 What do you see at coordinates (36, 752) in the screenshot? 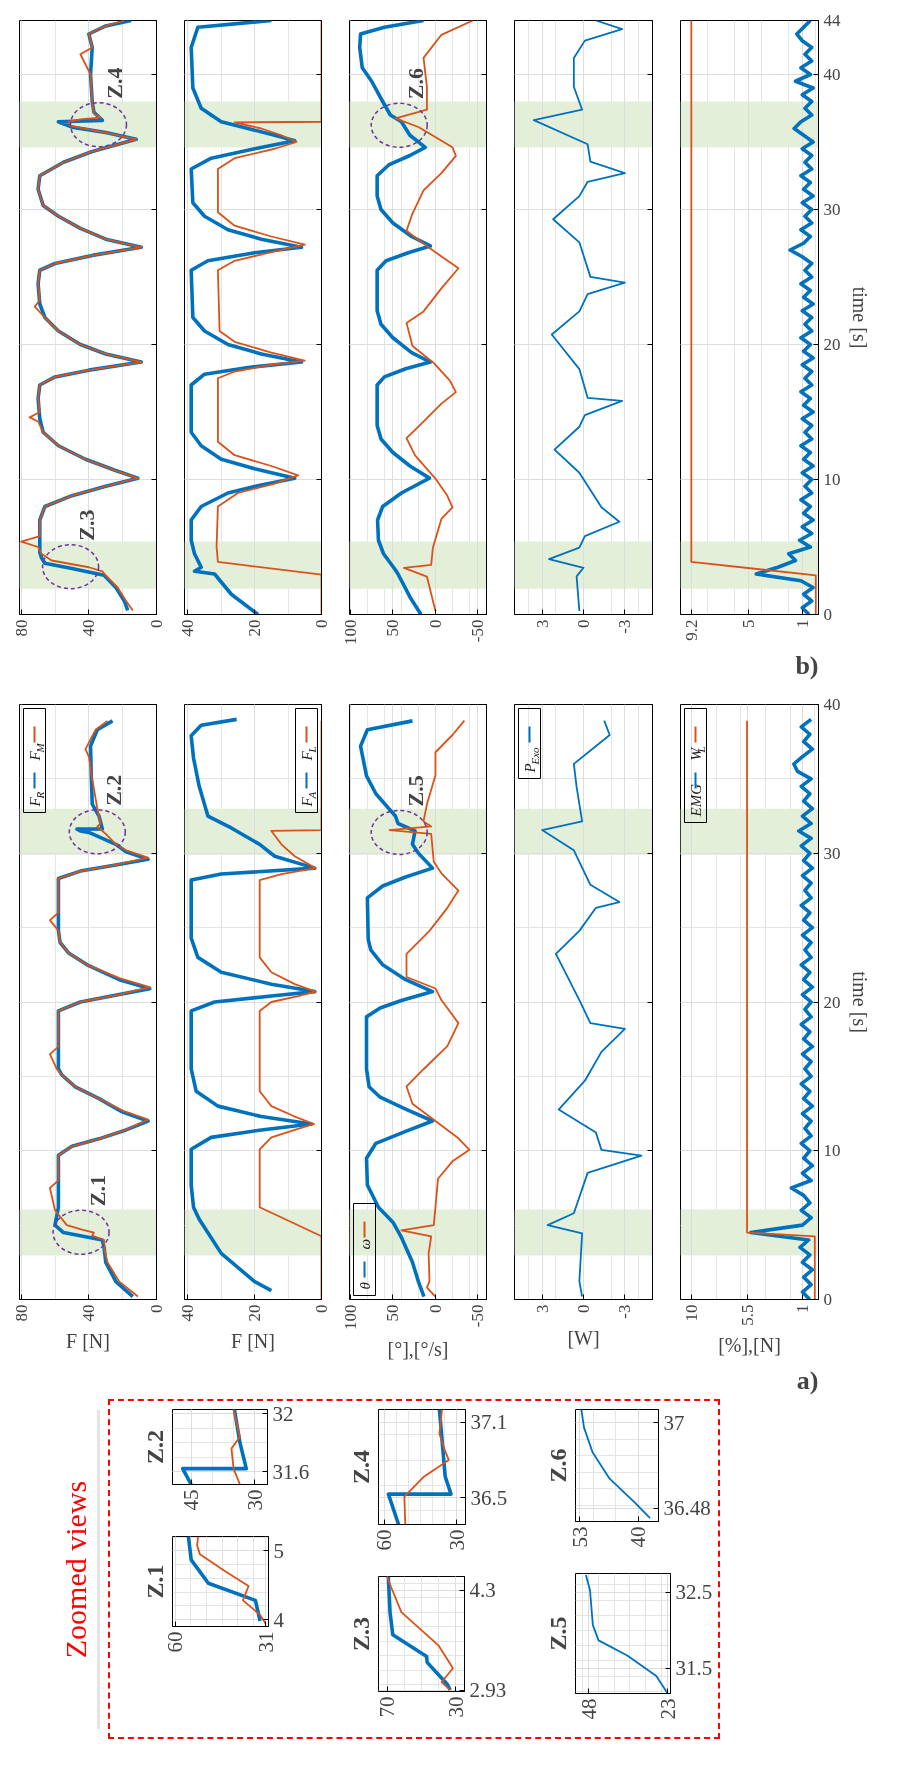
I see `legend-label: FM` at bounding box center [36, 752].